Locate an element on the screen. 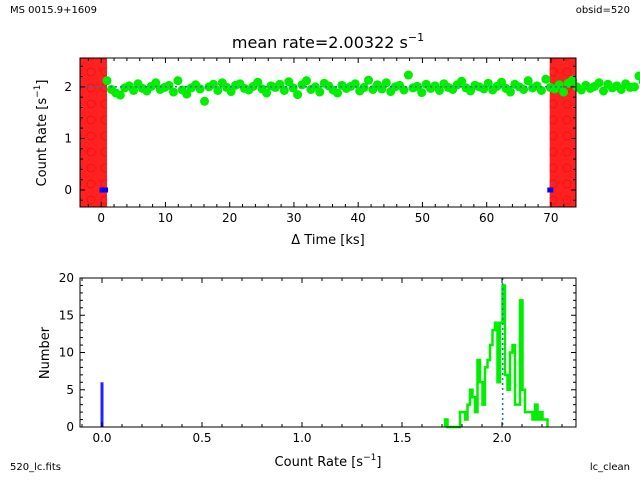 This screenshot has height=480, width=640. x-tick-label: 2.0 is located at coordinates (501, 438).